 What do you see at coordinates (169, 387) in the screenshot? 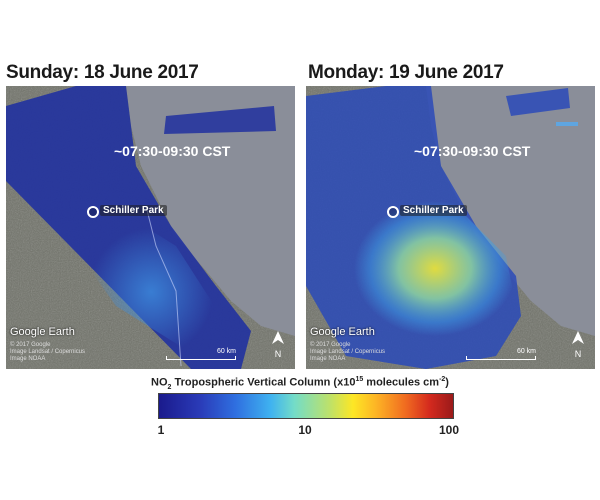
I see `colorbar-title-sub: 2` at bounding box center [169, 387].